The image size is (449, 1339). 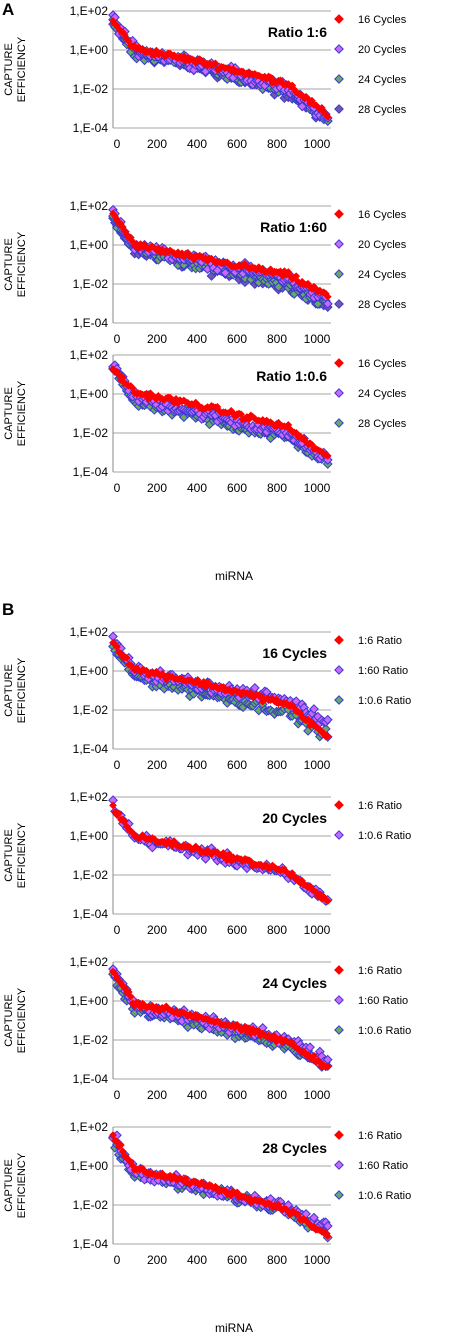 What do you see at coordinates (293, 227) in the screenshot?
I see `chart-title: Ratio 1:60` at bounding box center [293, 227].